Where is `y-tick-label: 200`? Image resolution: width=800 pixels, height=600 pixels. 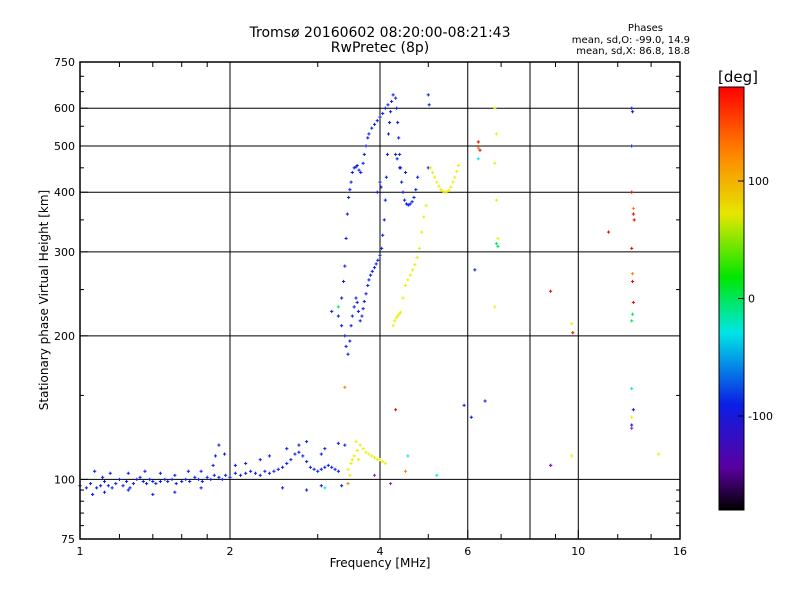 y-tick-label: 200 is located at coordinates (64, 336).